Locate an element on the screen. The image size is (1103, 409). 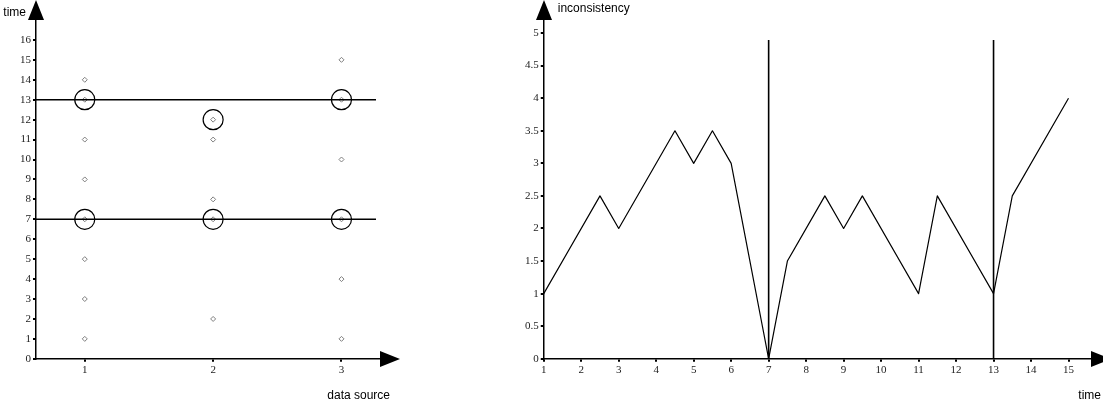
x-tick-label: 8 is located at coordinates (806, 369).